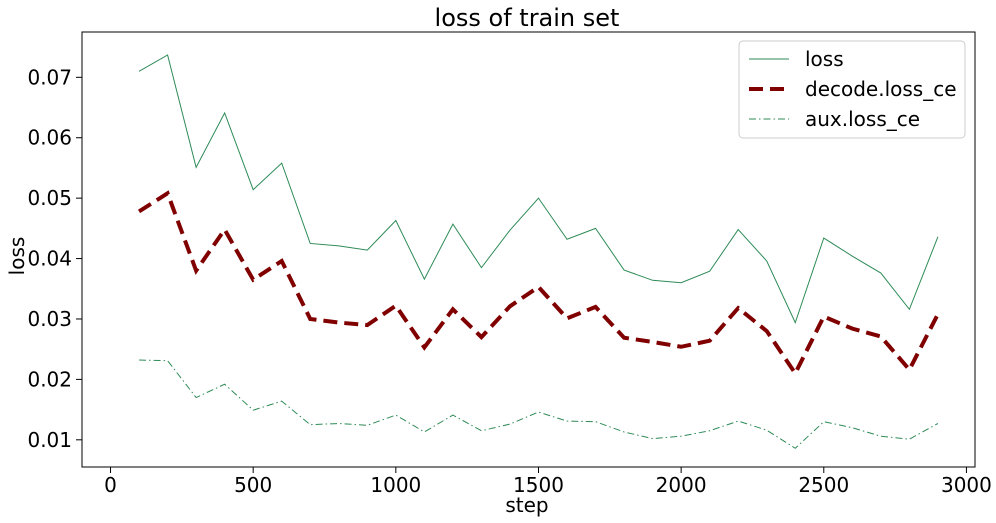  I want to click on x-tick-label-3: 1500, so click(538, 485).